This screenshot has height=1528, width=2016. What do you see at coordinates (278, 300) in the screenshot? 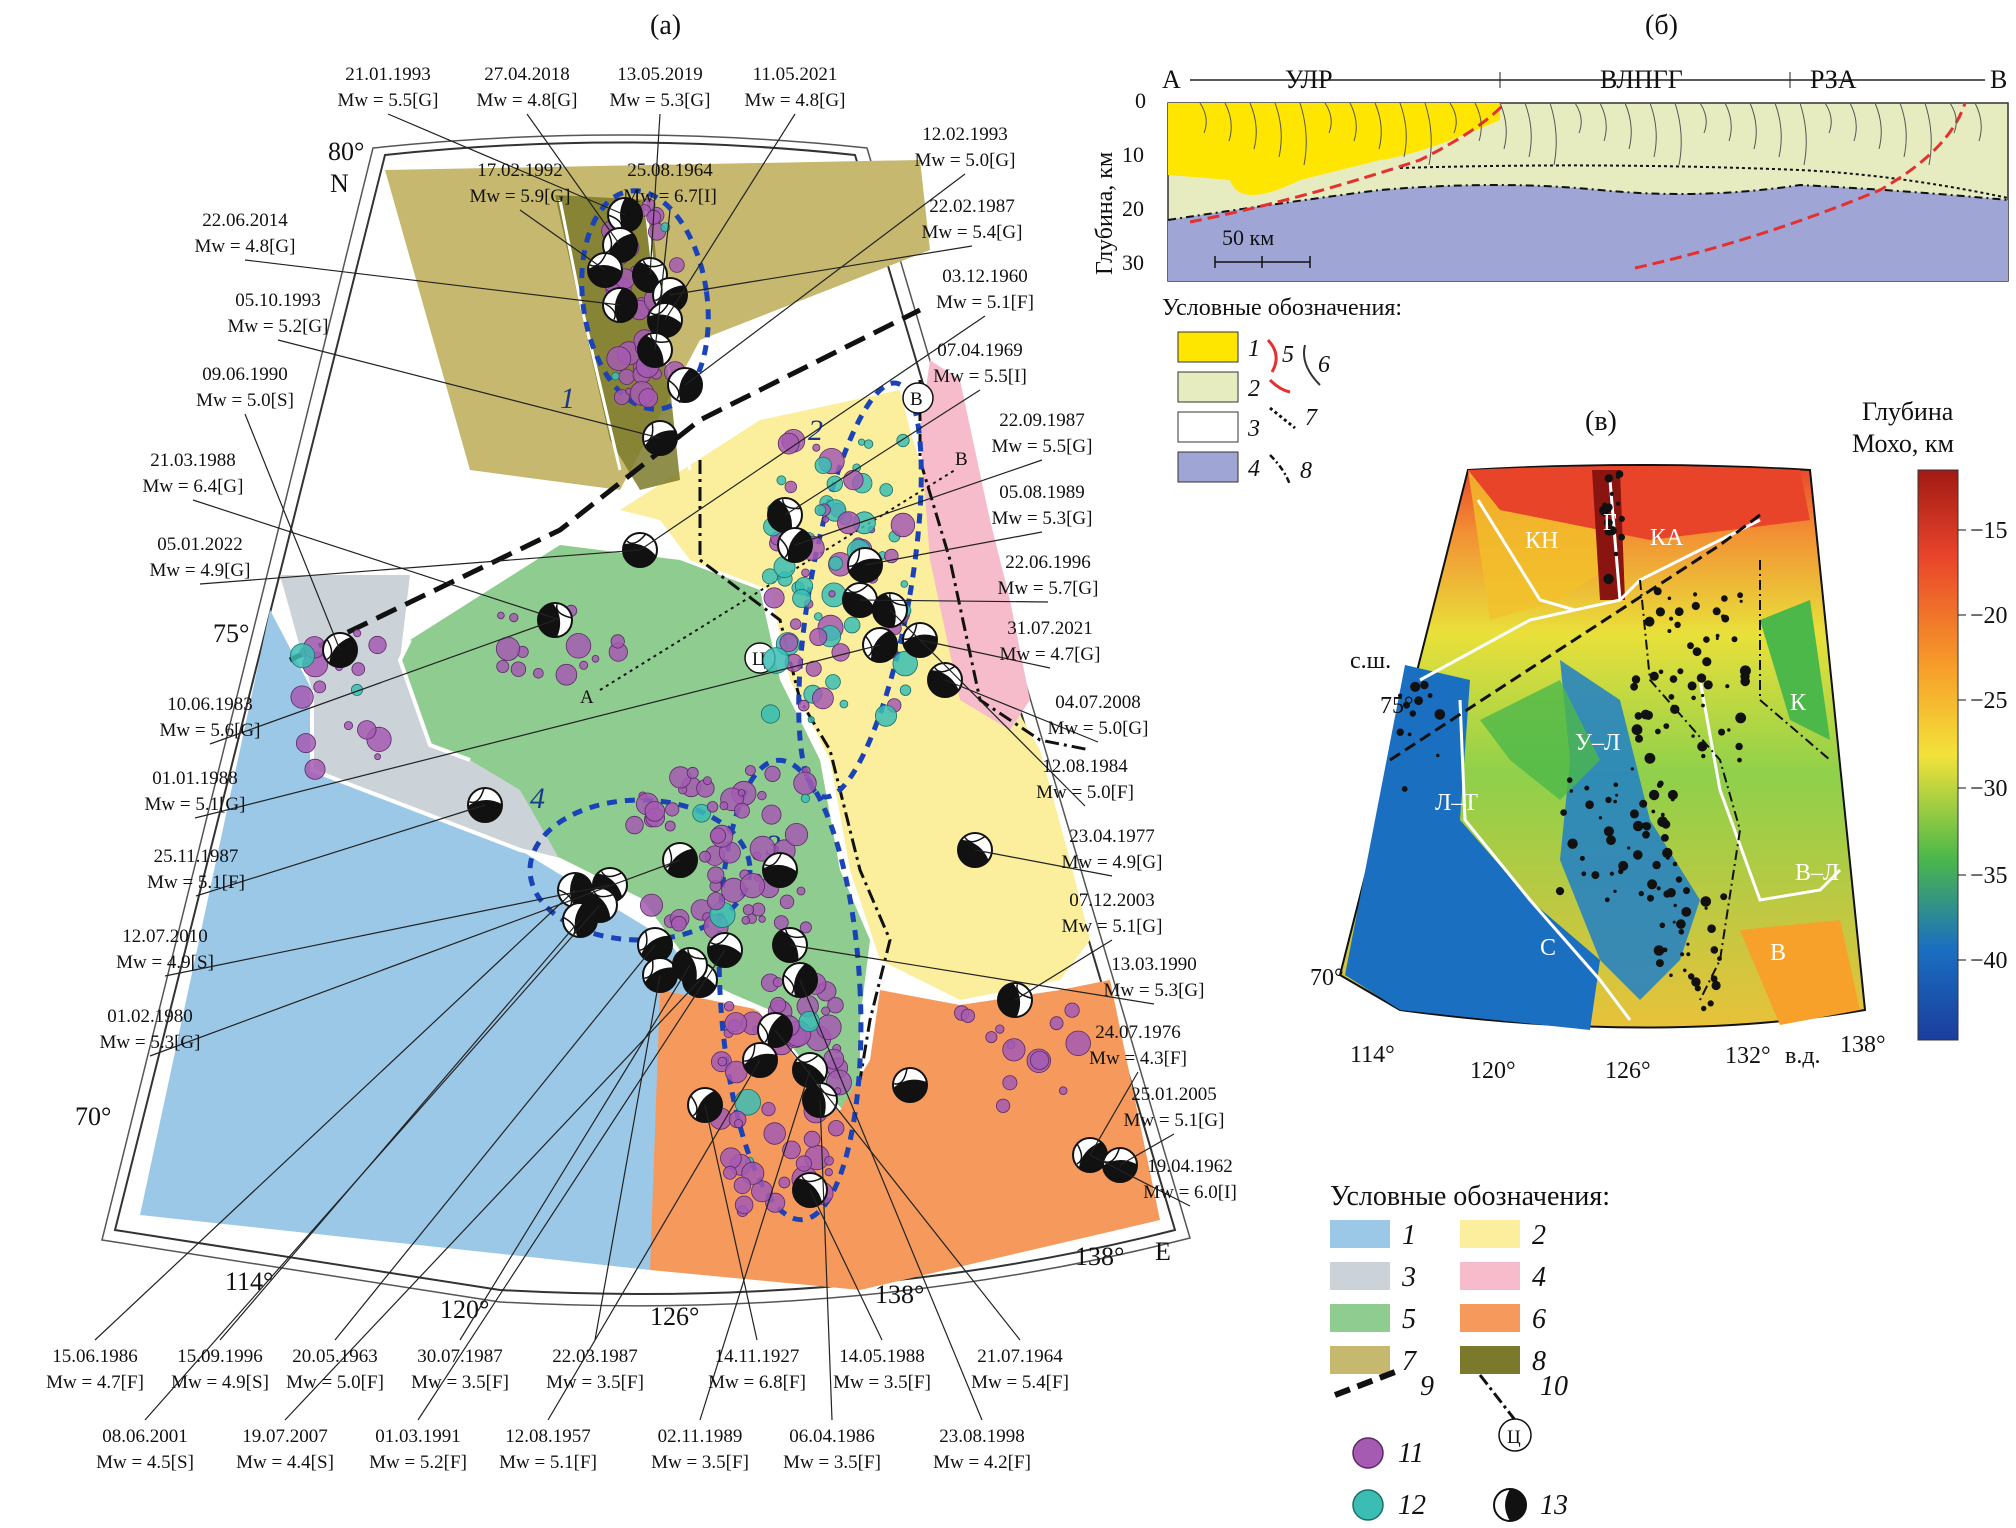
I see `event-date: 05.10.1993` at bounding box center [278, 300].